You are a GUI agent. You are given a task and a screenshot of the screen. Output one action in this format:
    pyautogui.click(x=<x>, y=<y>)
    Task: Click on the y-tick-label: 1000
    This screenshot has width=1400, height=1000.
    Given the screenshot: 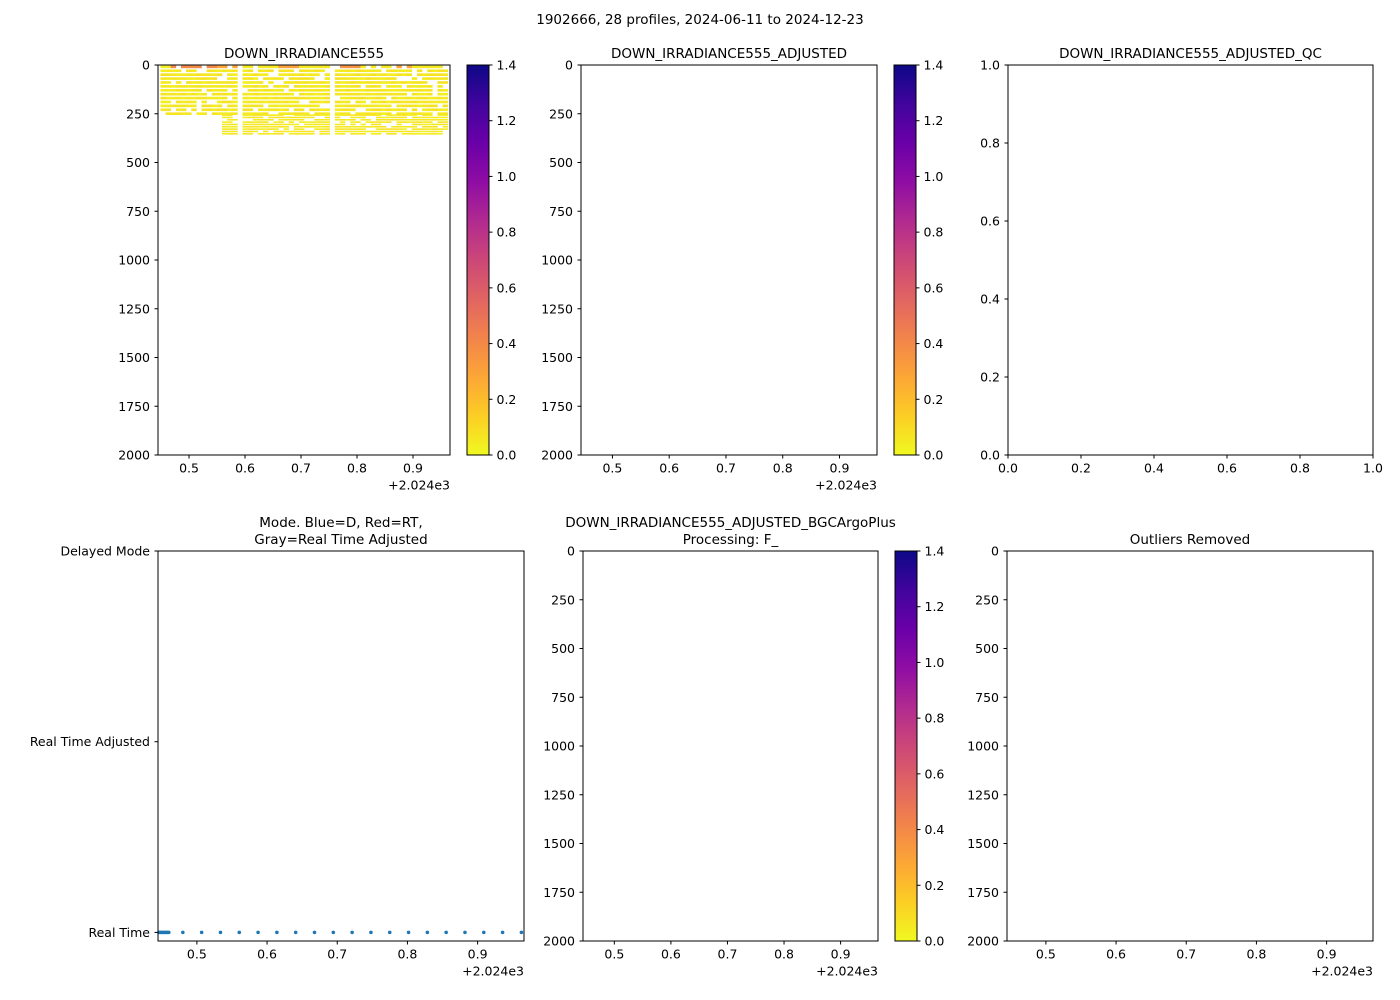 What is the action you would take?
    pyautogui.click(x=559, y=746)
    